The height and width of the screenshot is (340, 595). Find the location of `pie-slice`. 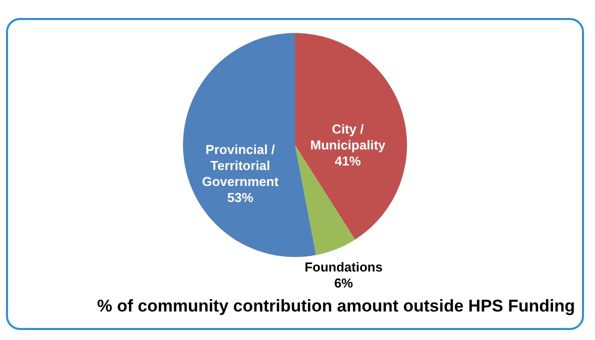

pie-slice is located at coordinates (351, 136).